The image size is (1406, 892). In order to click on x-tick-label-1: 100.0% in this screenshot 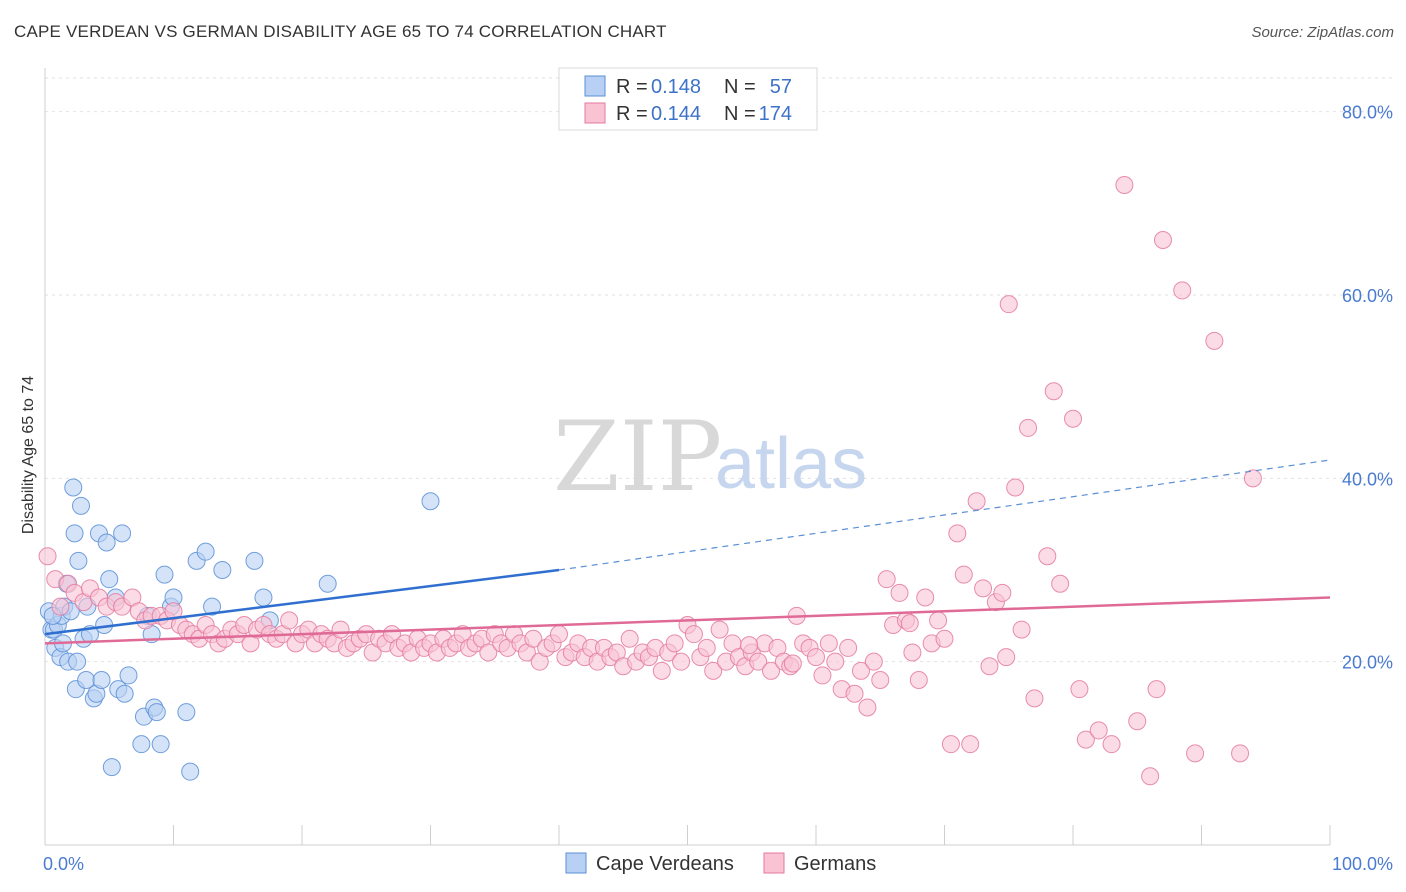, I will do `click(1362, 864)`.